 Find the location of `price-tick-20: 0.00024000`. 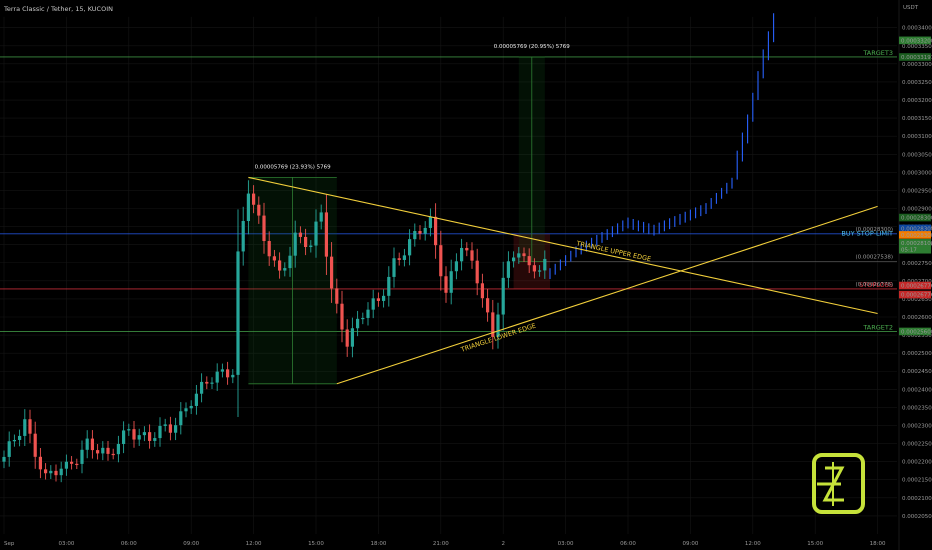

price-tick-20: 0.00024000 is located at coordinates (917, 390).